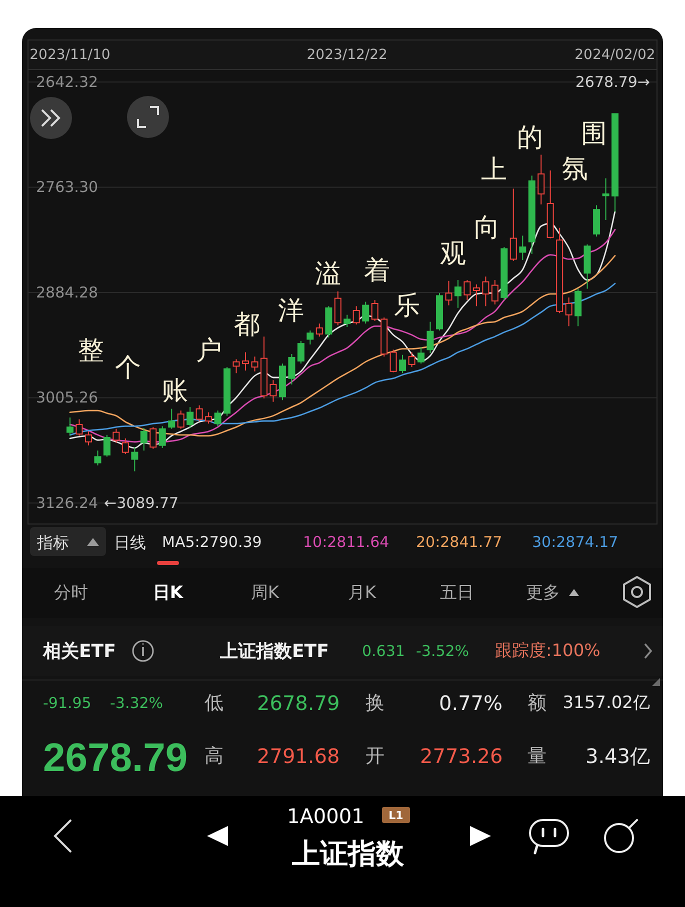 This screenshot has height=907, width=685. What do you see at coordinates (547, 651) in the screenshot?
I see `text: 跟踪度:100%` at bounding box center [547, 651].